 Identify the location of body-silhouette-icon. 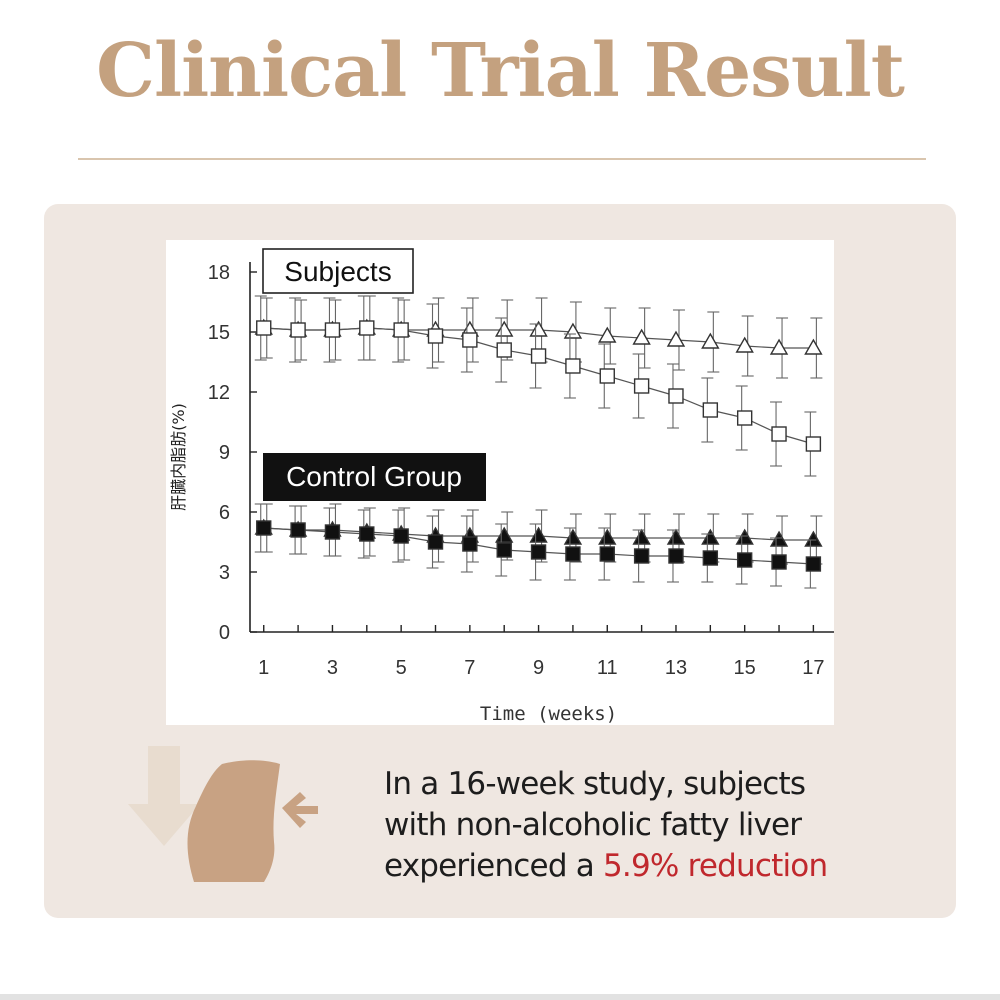
(233, 821).